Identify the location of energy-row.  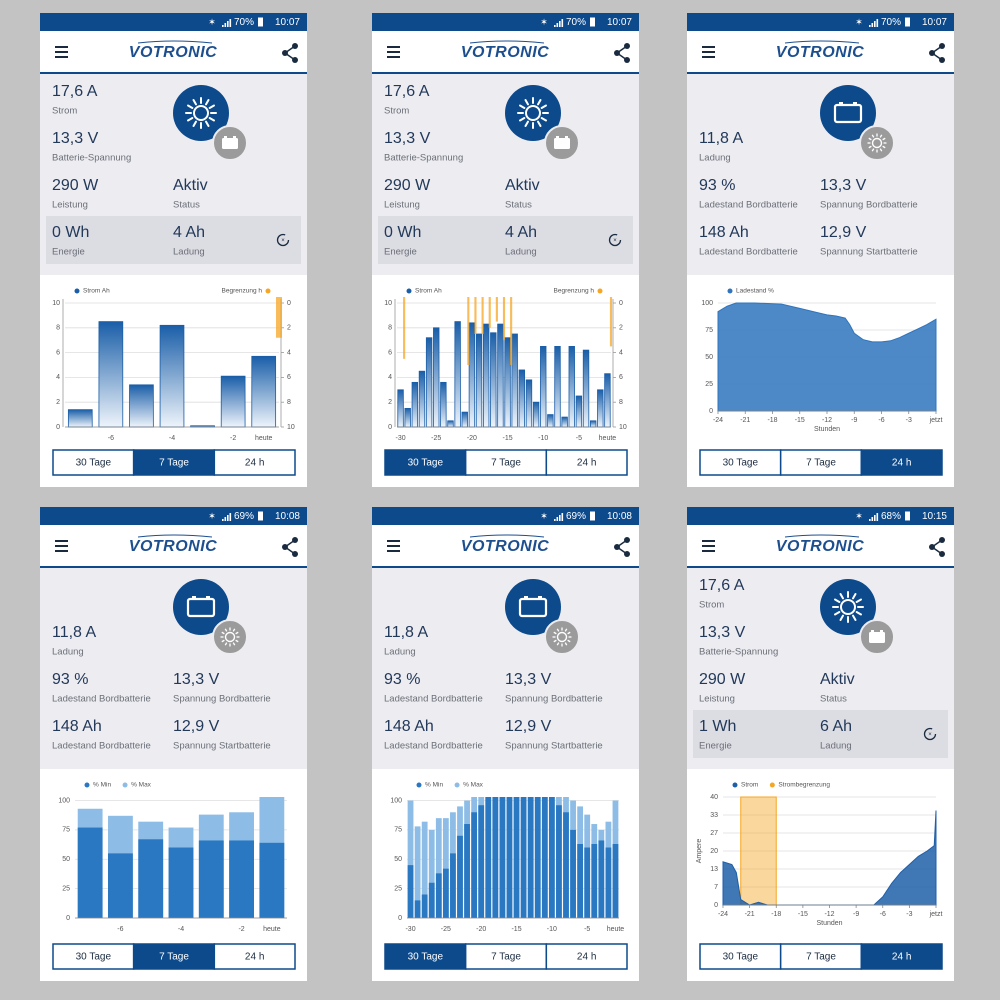
(173, 240).